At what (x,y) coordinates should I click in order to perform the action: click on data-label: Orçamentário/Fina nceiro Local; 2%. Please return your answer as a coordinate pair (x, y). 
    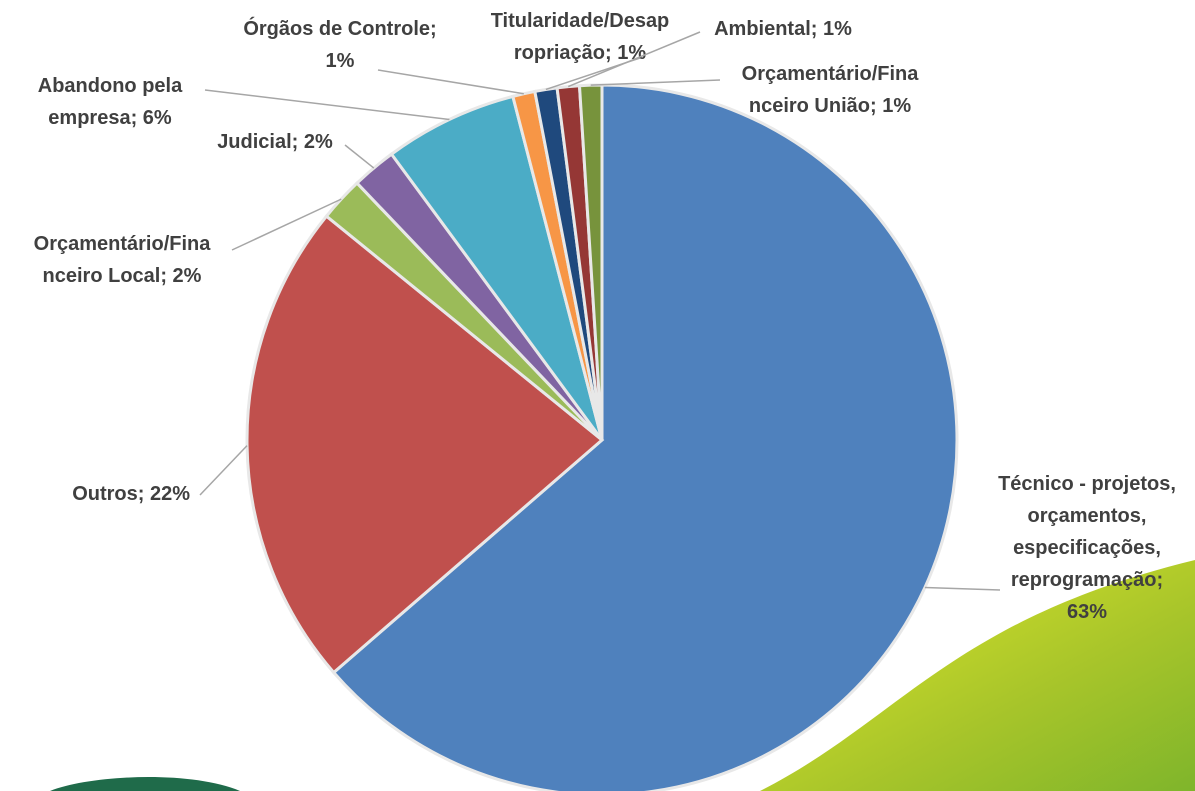
    Looking at the image, I should click on (123, 260).